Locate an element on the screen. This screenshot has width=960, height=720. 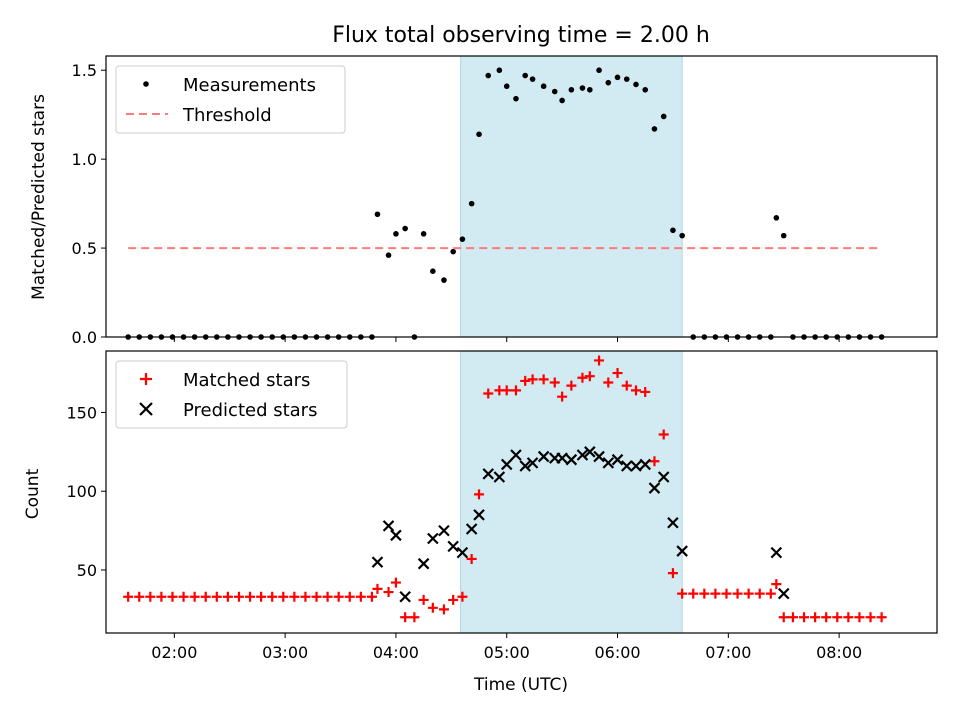
chart-title: Flux total observing time = 2.00 h is located at coordinates (521, 35).